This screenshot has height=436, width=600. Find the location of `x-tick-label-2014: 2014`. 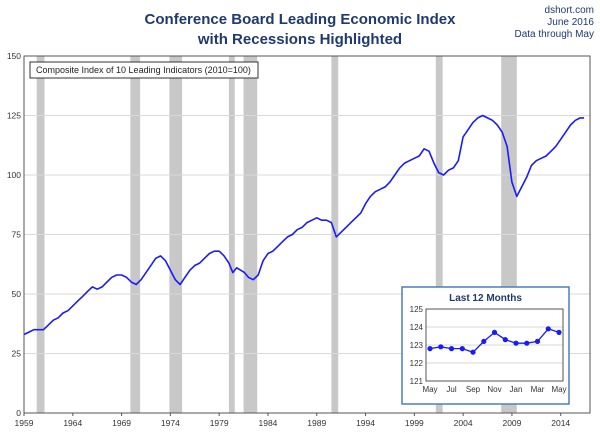

x-tick-label-2014: 2014 is located at coordinates (560, 423).